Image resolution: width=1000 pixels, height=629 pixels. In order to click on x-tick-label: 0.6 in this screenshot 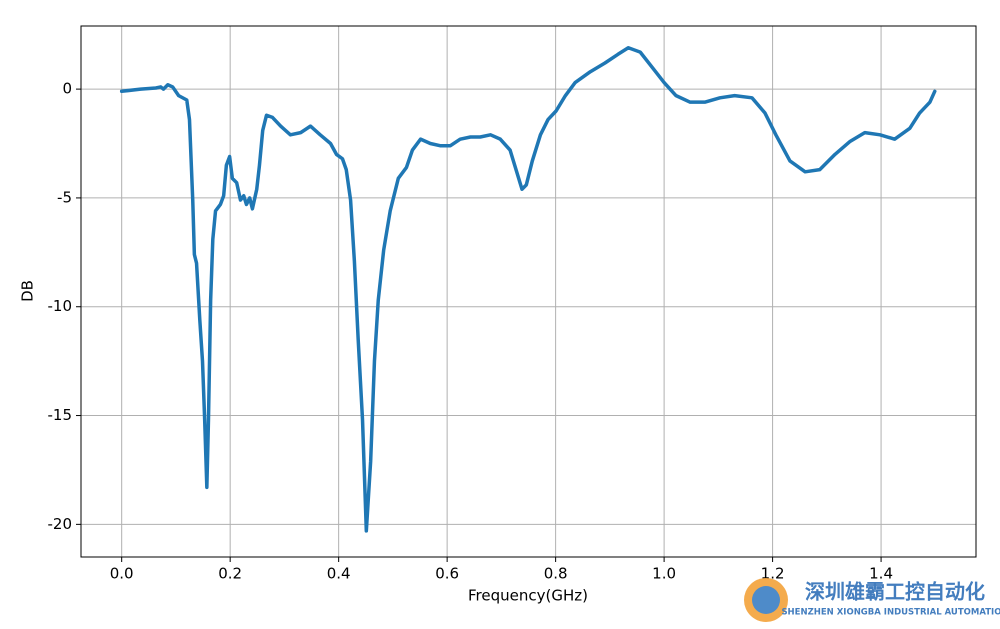, I will do `click(447, 574)`.